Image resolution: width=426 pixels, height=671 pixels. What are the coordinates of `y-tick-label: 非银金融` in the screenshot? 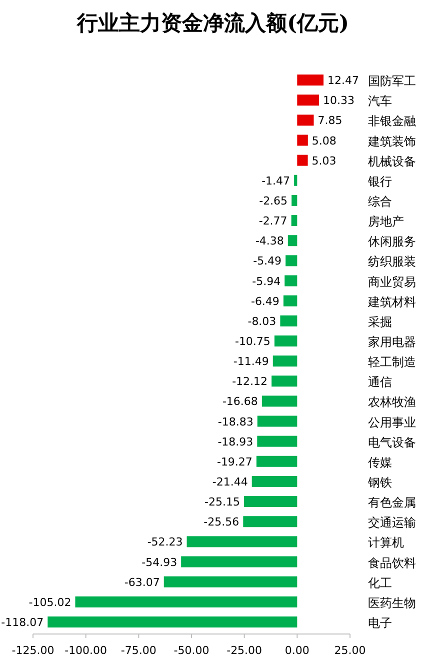 It's located at (392, 121).